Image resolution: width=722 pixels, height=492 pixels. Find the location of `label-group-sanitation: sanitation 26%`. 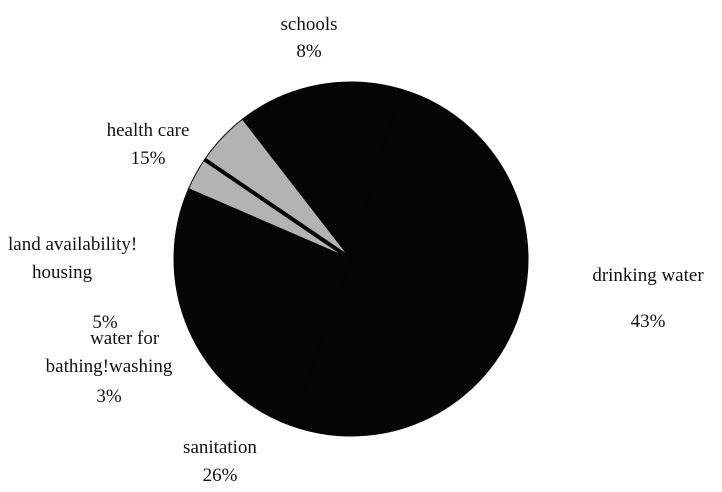

label-group-sanitation: sanitation 26% is located at coordinates (220, 461).